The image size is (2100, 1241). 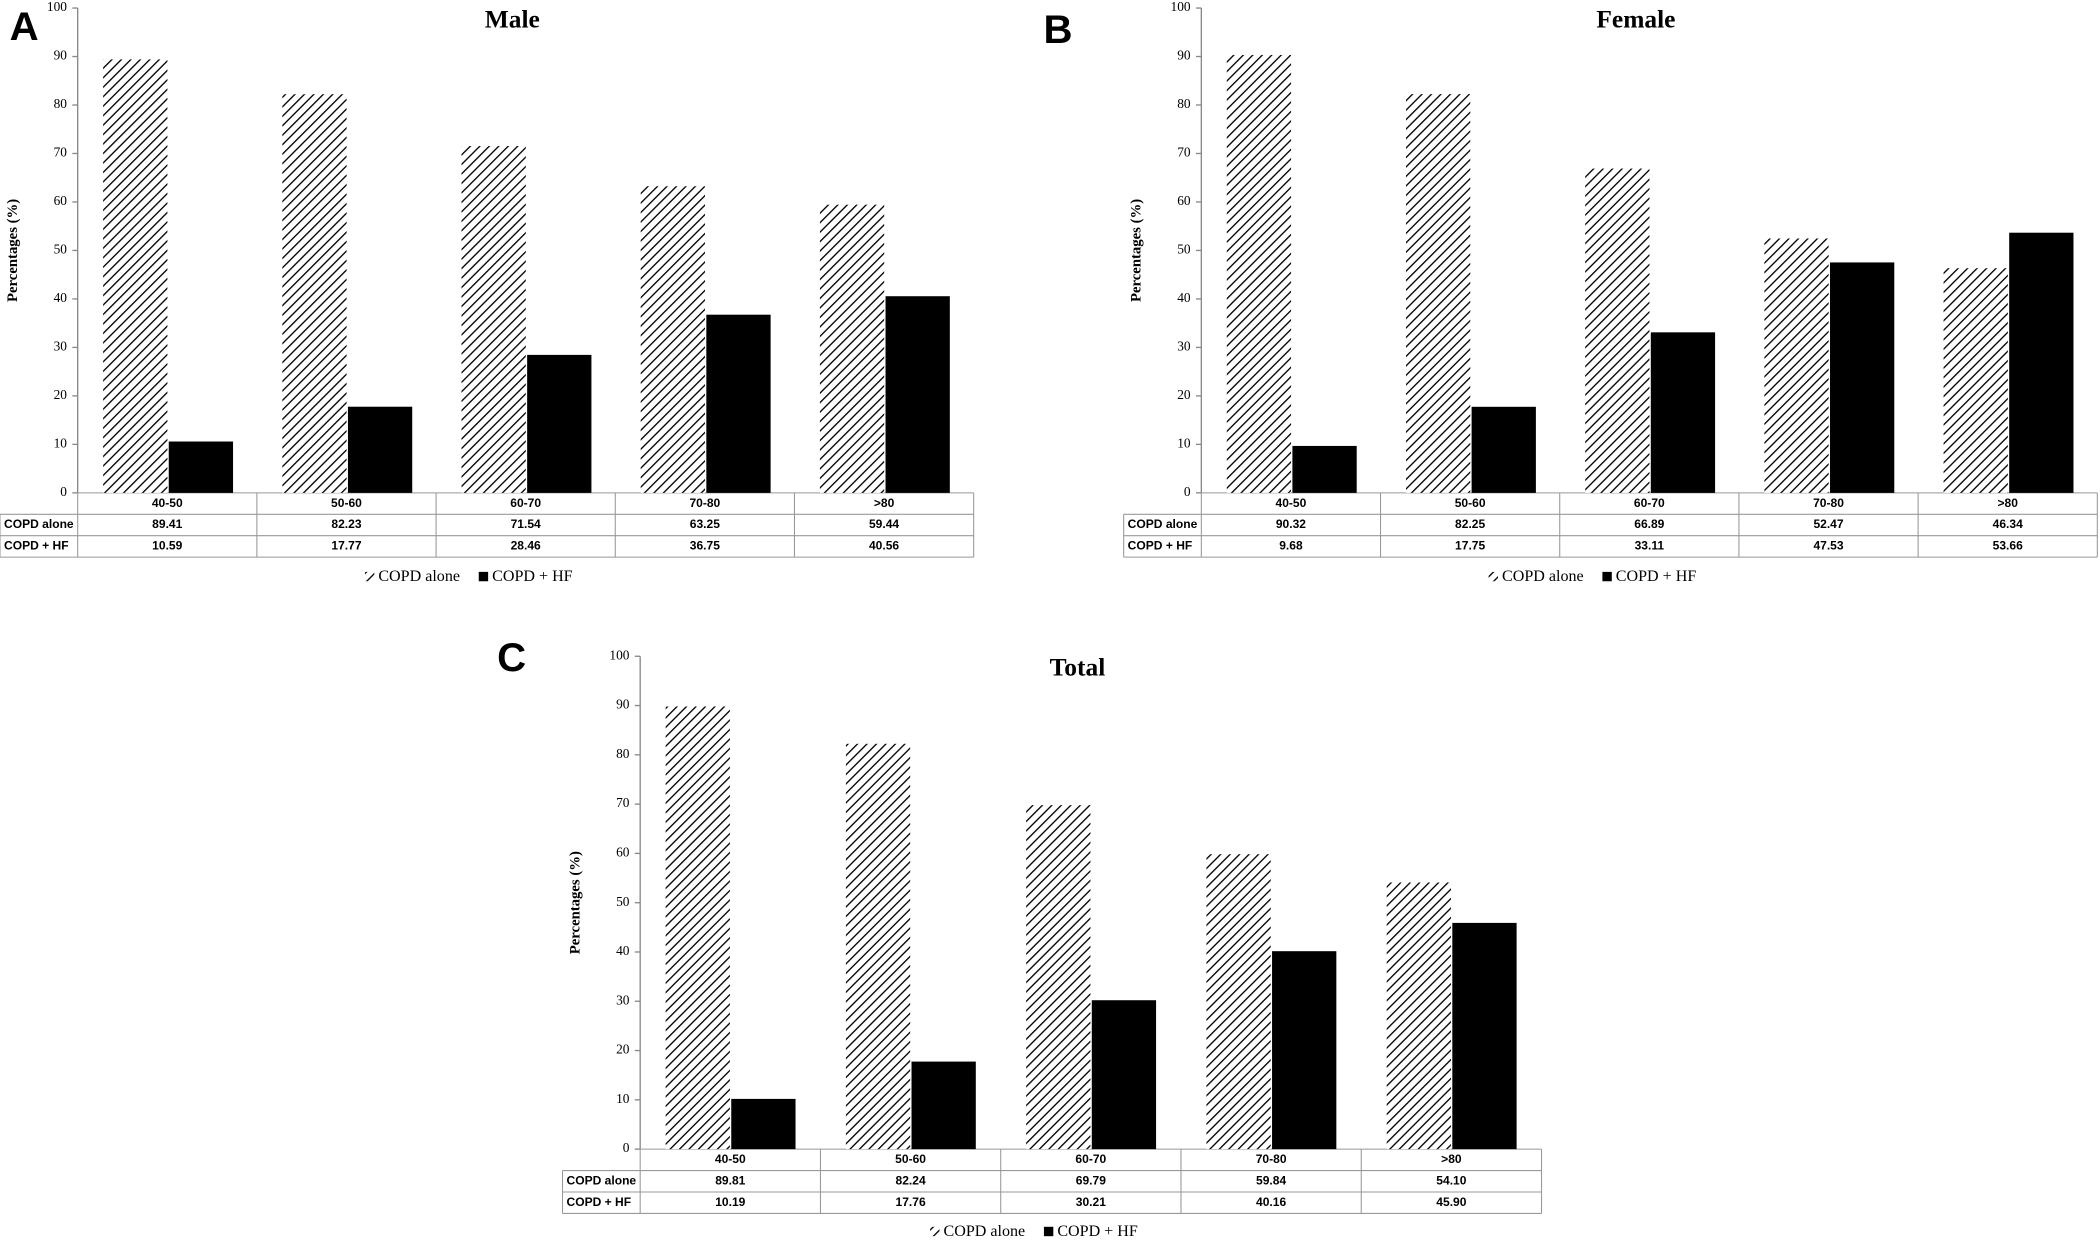 What do you see at coordinates (1291, 546) in the screenshot?
I see `table-value: 9.68` at bounding box center [1291, 546].